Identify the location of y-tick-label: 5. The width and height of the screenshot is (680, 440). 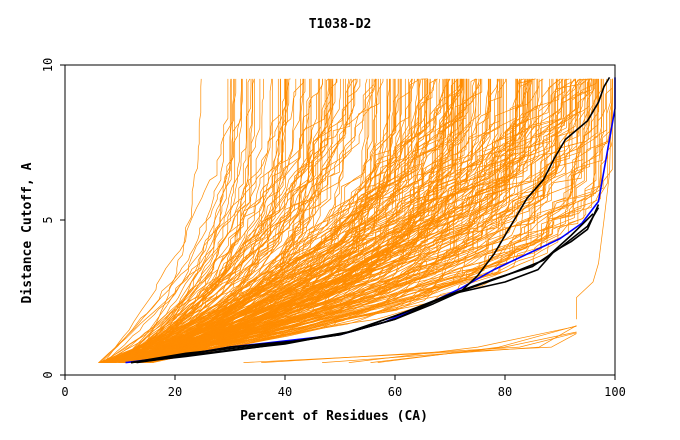
(48, 219).